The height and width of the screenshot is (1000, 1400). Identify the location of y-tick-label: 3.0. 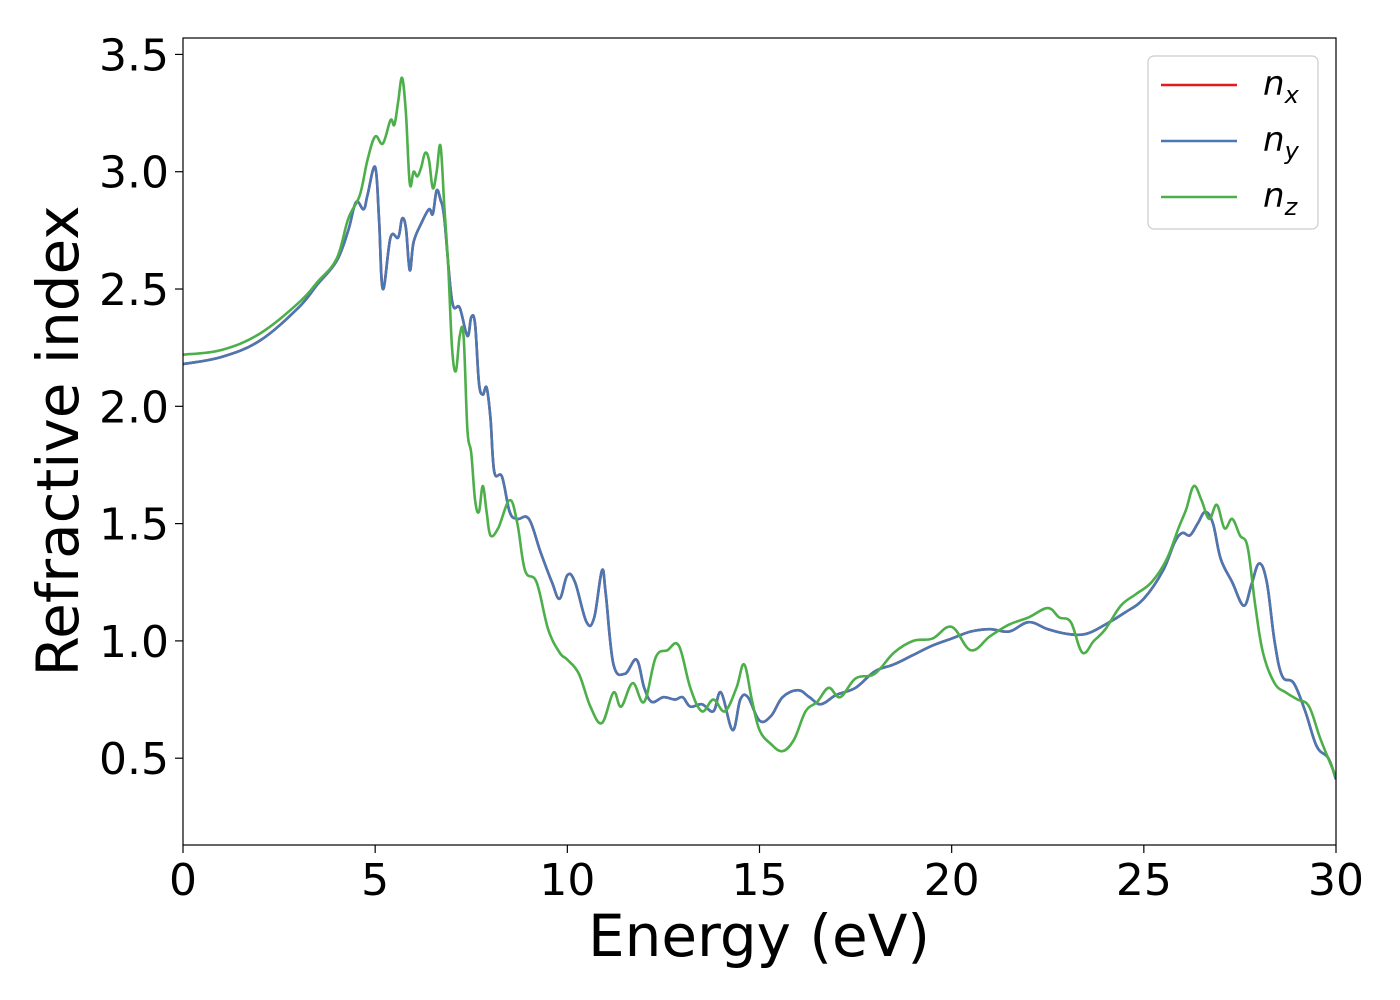
(134, 173).